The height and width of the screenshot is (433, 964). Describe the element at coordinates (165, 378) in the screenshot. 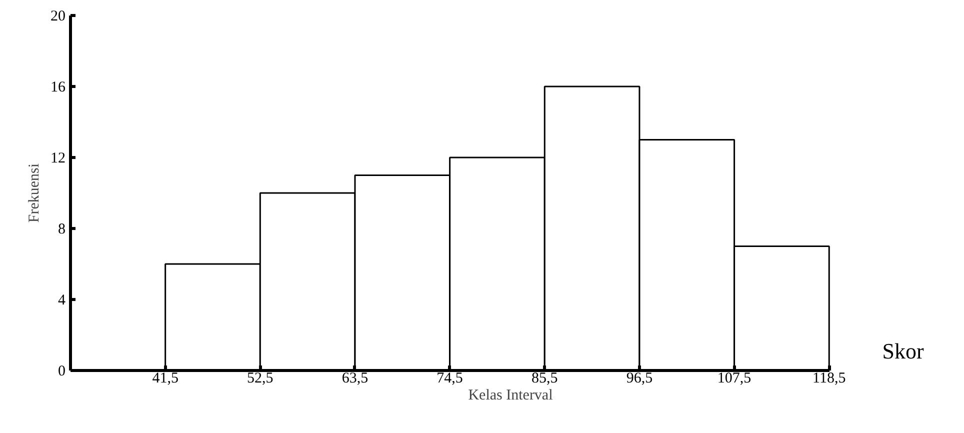

I see `x-tick-label: 41,5` at that location.